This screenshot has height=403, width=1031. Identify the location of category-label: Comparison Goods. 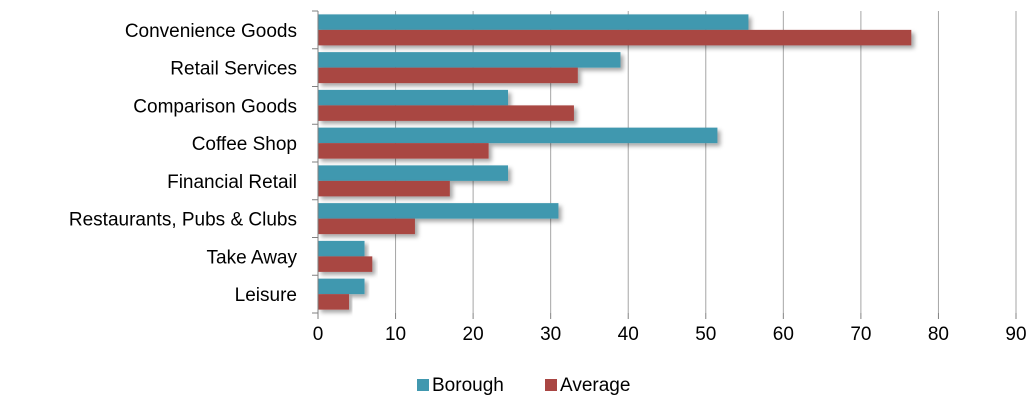
(215, 106).